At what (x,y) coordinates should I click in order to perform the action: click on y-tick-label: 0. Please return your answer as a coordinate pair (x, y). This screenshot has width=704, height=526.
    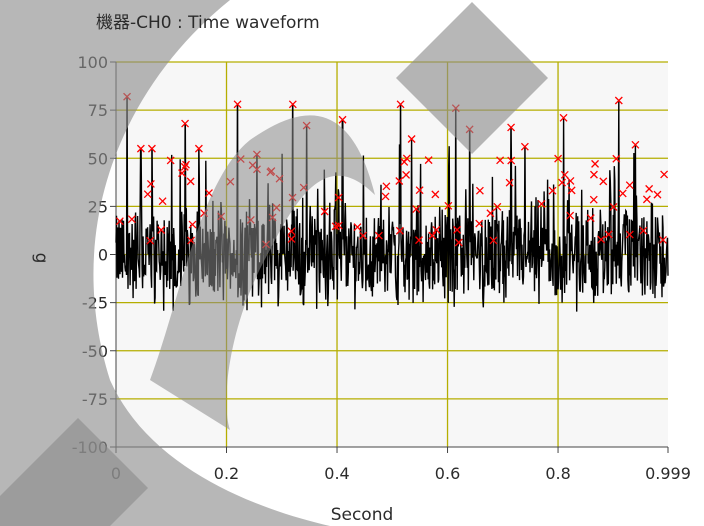
    Looking at the image, I should click on (103, 255).